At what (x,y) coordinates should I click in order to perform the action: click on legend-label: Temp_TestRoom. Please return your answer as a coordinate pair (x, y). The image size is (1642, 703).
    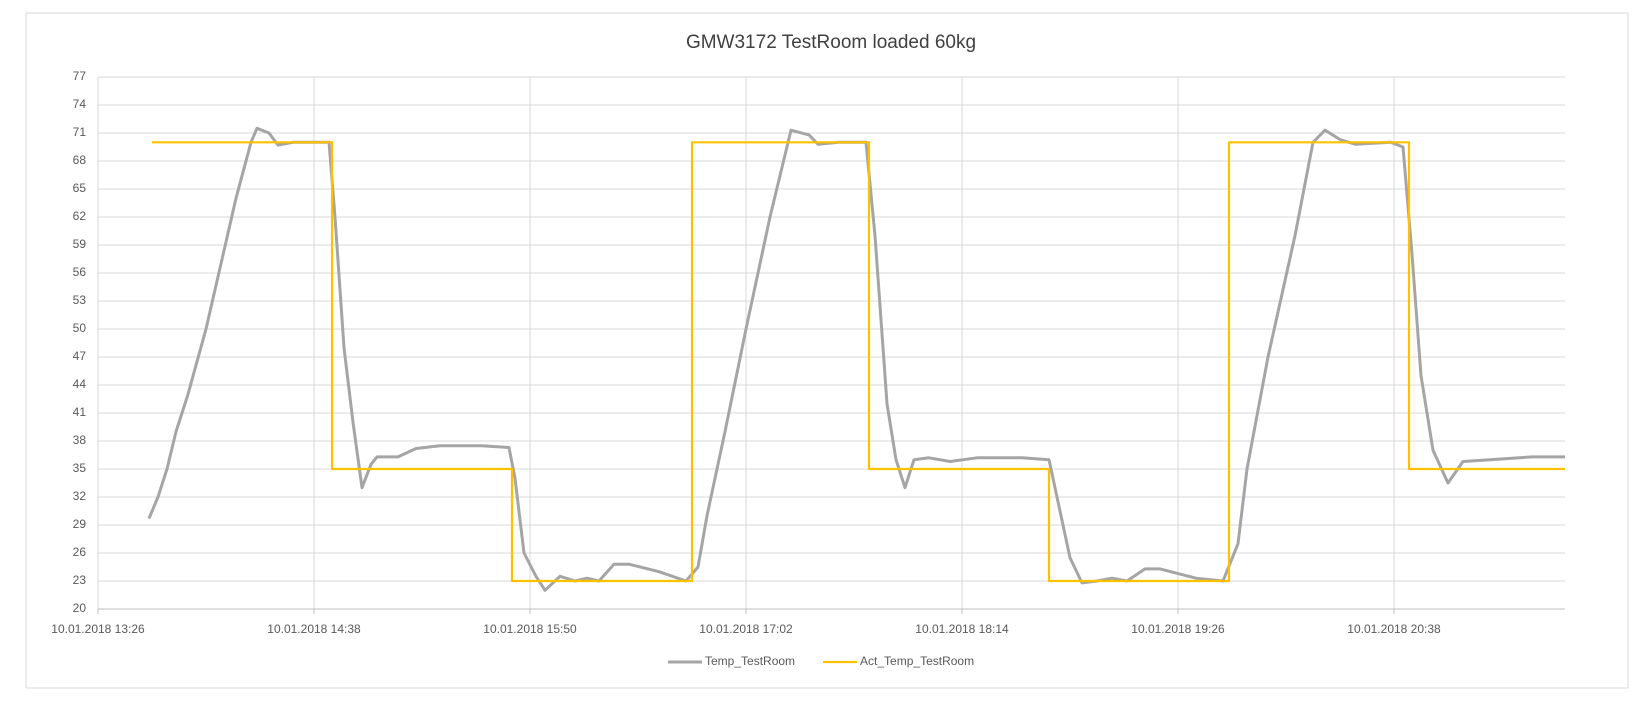
    Looking at the image, I should click on (750, 661).